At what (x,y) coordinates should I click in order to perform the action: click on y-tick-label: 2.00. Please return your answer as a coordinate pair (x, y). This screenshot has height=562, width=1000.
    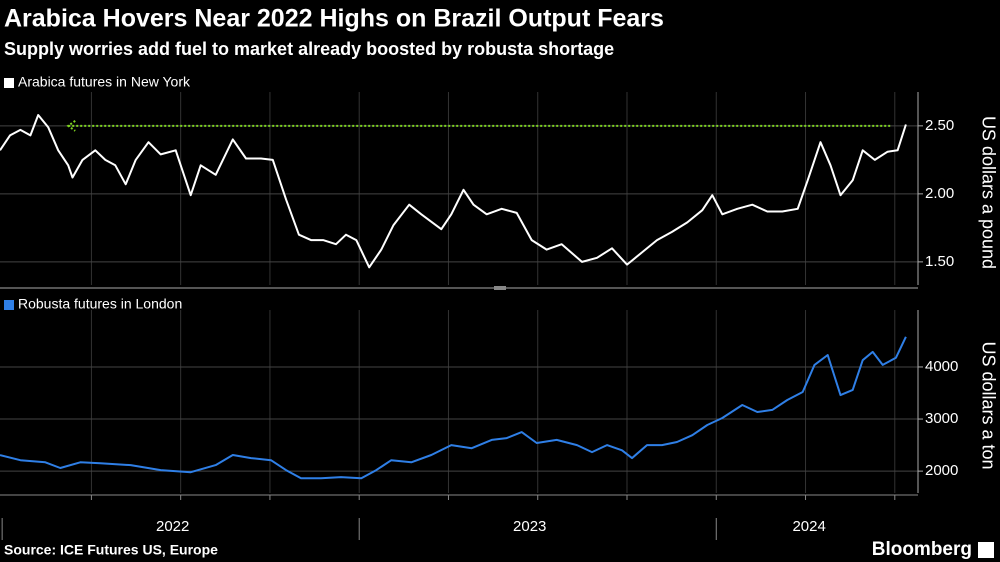
    Looking at the image, I should click on (939, 193).